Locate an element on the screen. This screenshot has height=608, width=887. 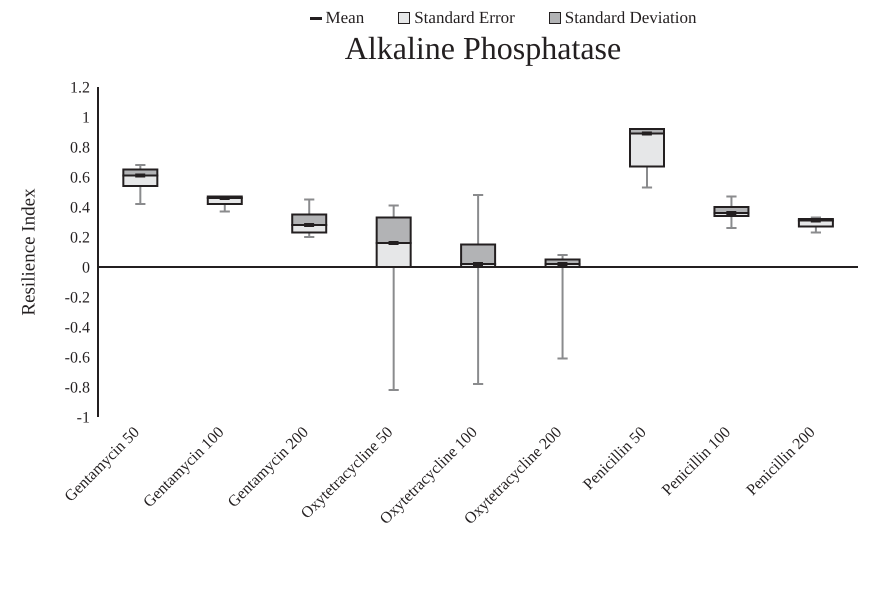
y-tick-label: -0.4 is located at coordinates (77, 328).